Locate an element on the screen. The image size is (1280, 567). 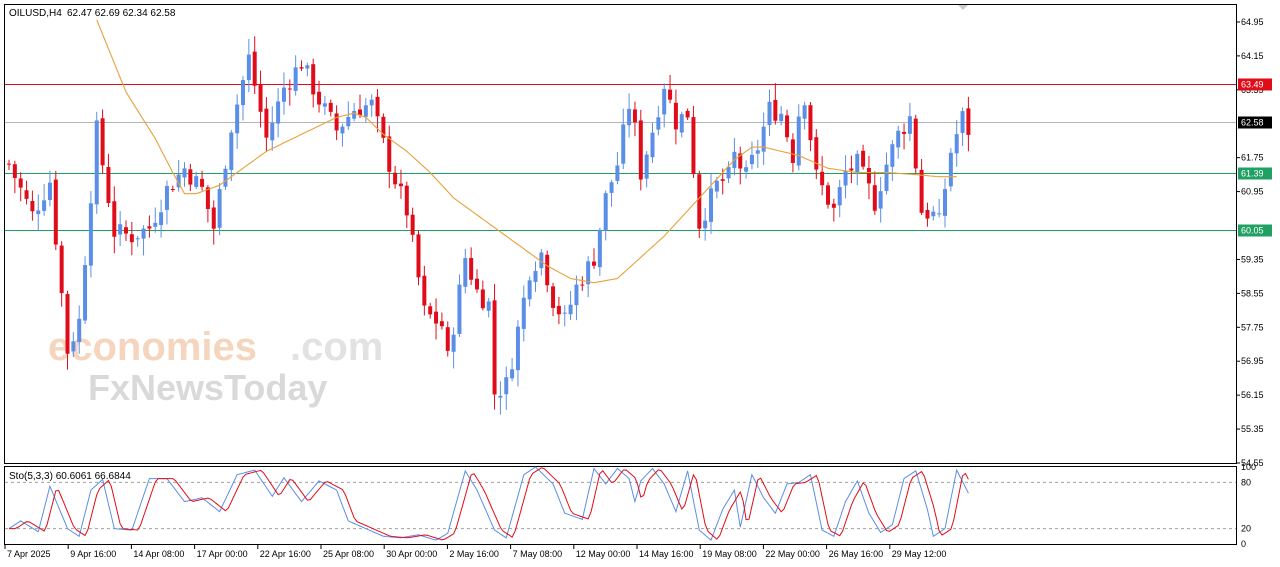
chart-shift-marker is located at coordinates (963, 7).